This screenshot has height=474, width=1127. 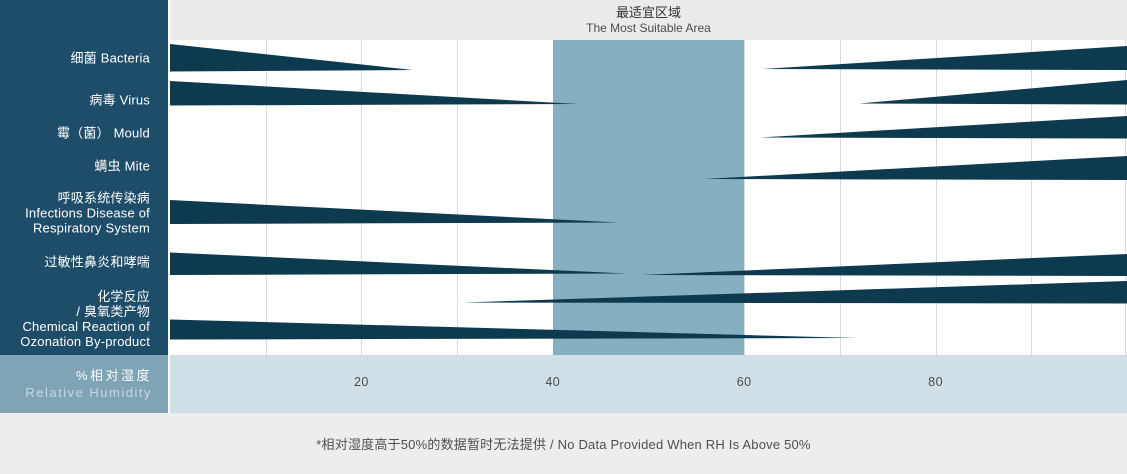 I want to click on row-label-virus: 病毒 Virus, so click(x=119, y=100).